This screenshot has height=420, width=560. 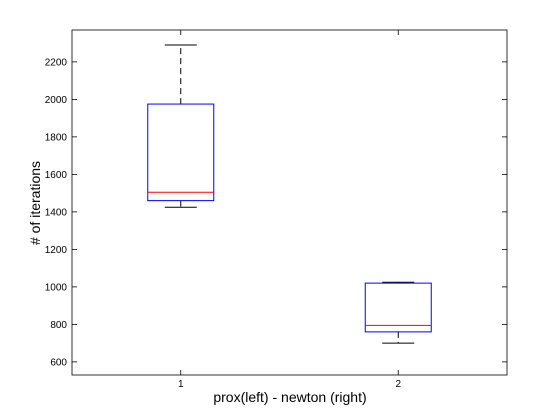 I want to click on y-tick-label: 800, so click(x=58, y=325).